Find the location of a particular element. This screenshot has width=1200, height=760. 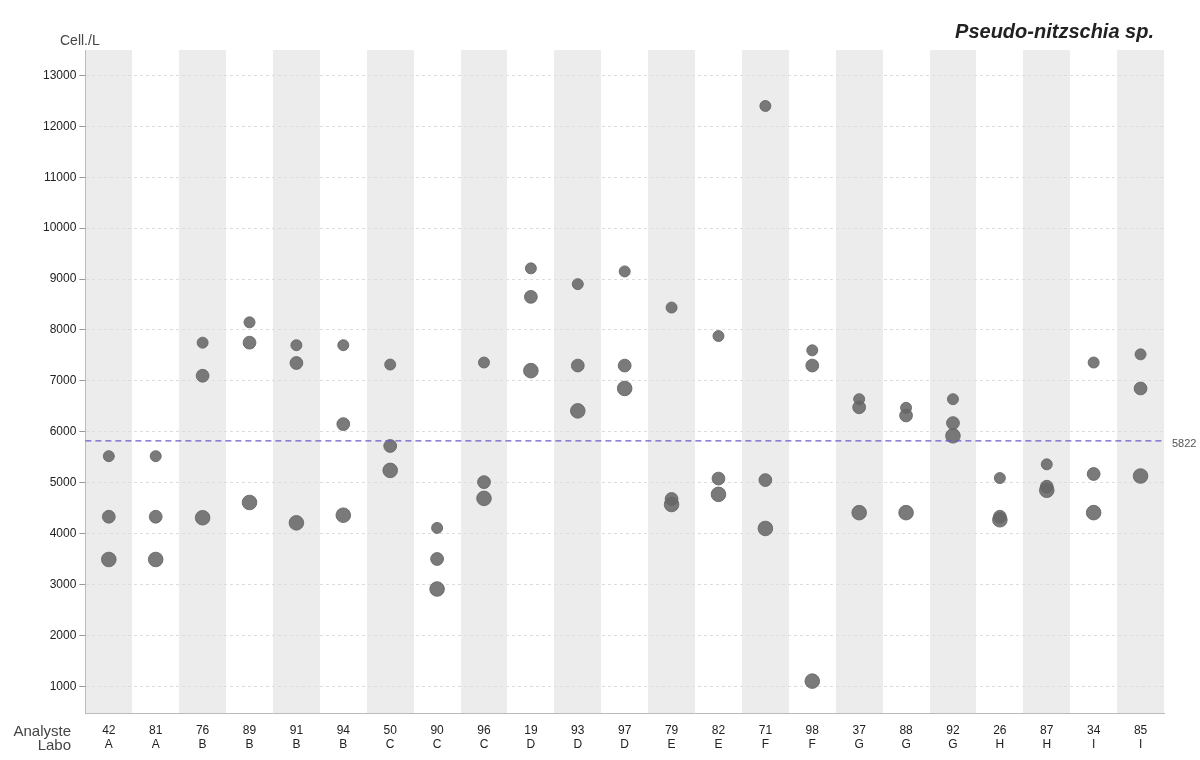

x-tick-label: 87 H is located at coordinates (1047, 737).